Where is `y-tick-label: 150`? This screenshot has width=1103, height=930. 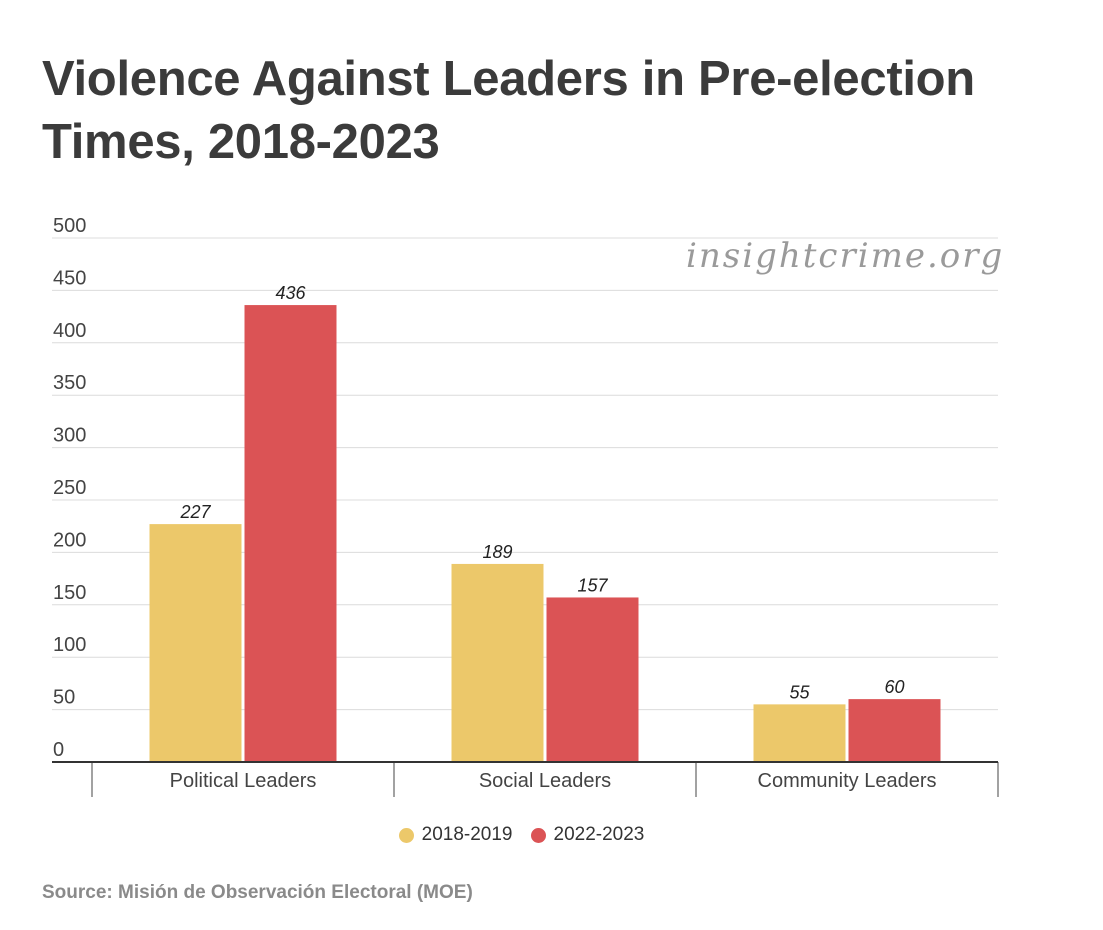 y-tick-label: 150 is located at coordinates (69, 593).